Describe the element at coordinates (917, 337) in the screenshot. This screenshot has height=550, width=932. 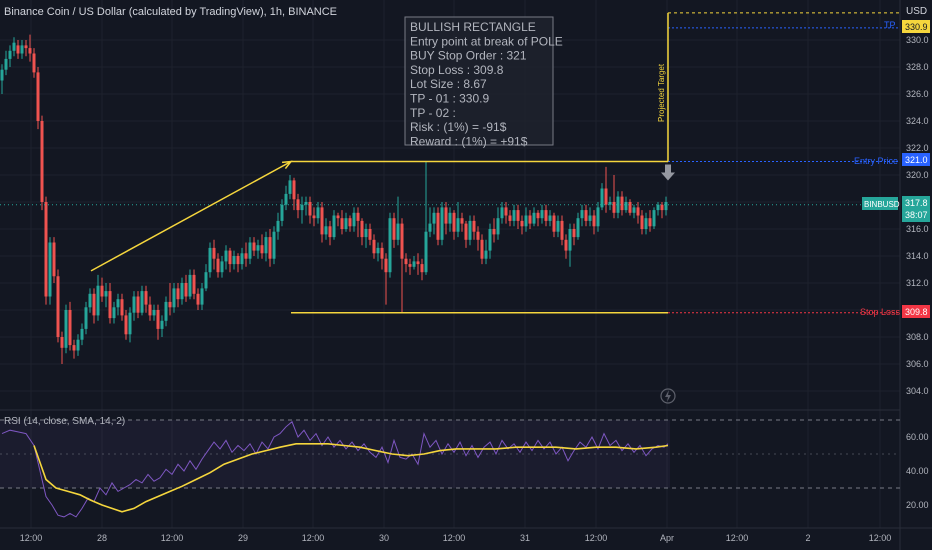
I see `price-tick-label: 308.0` at that location.